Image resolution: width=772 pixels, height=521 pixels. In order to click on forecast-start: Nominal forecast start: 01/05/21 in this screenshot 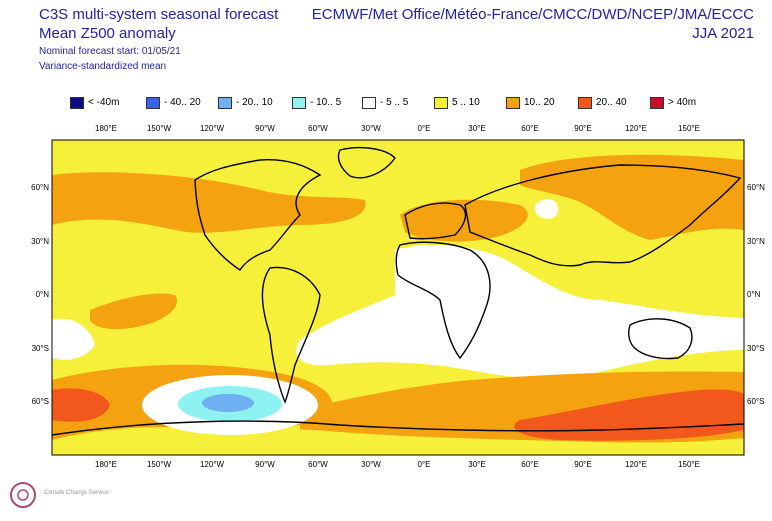, I will do `click(110, 51)`.